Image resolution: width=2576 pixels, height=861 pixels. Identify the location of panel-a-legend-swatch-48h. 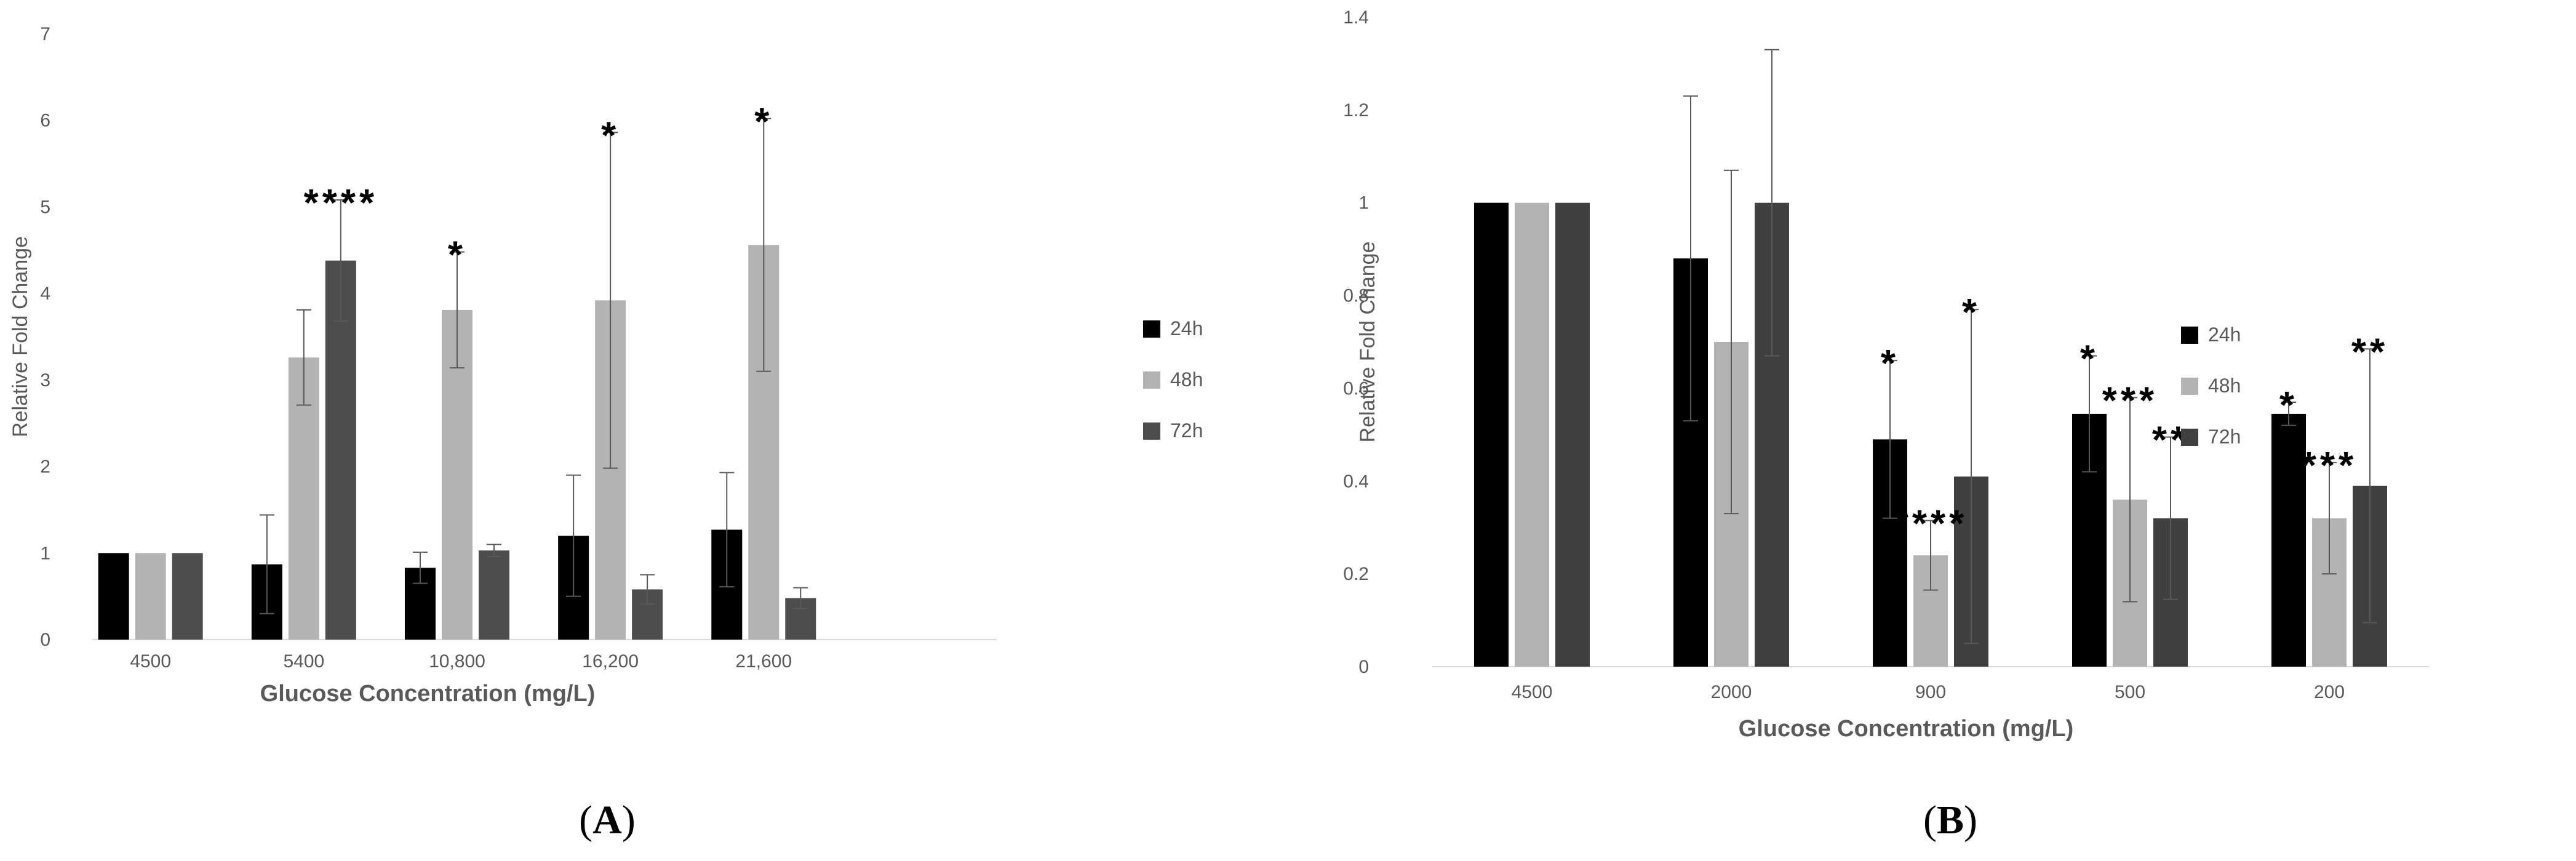
(1151, 380).